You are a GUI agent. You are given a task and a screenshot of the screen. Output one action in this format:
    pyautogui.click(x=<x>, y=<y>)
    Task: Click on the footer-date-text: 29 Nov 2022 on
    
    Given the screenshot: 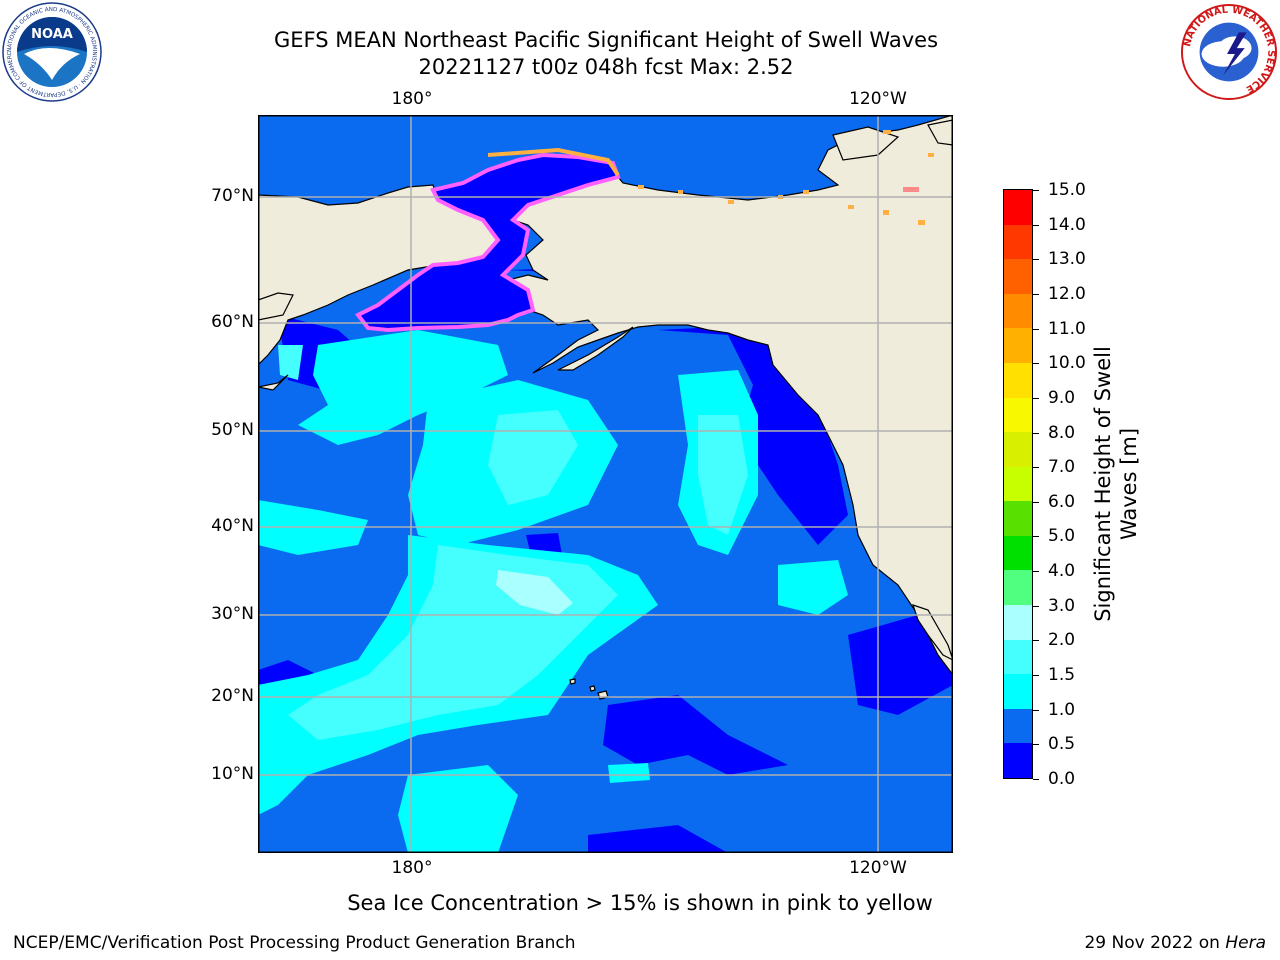 What is the action you would take?
    pyautogui.click(x=1155, y=943)
    